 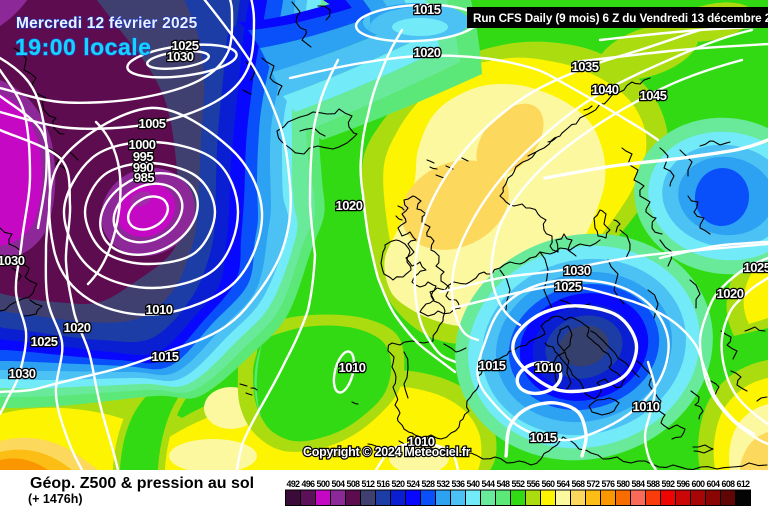 What do you see at coordinates (729, 484) in the screenshot?
I see `svg-text: 608` at bounding box center [729, 484].